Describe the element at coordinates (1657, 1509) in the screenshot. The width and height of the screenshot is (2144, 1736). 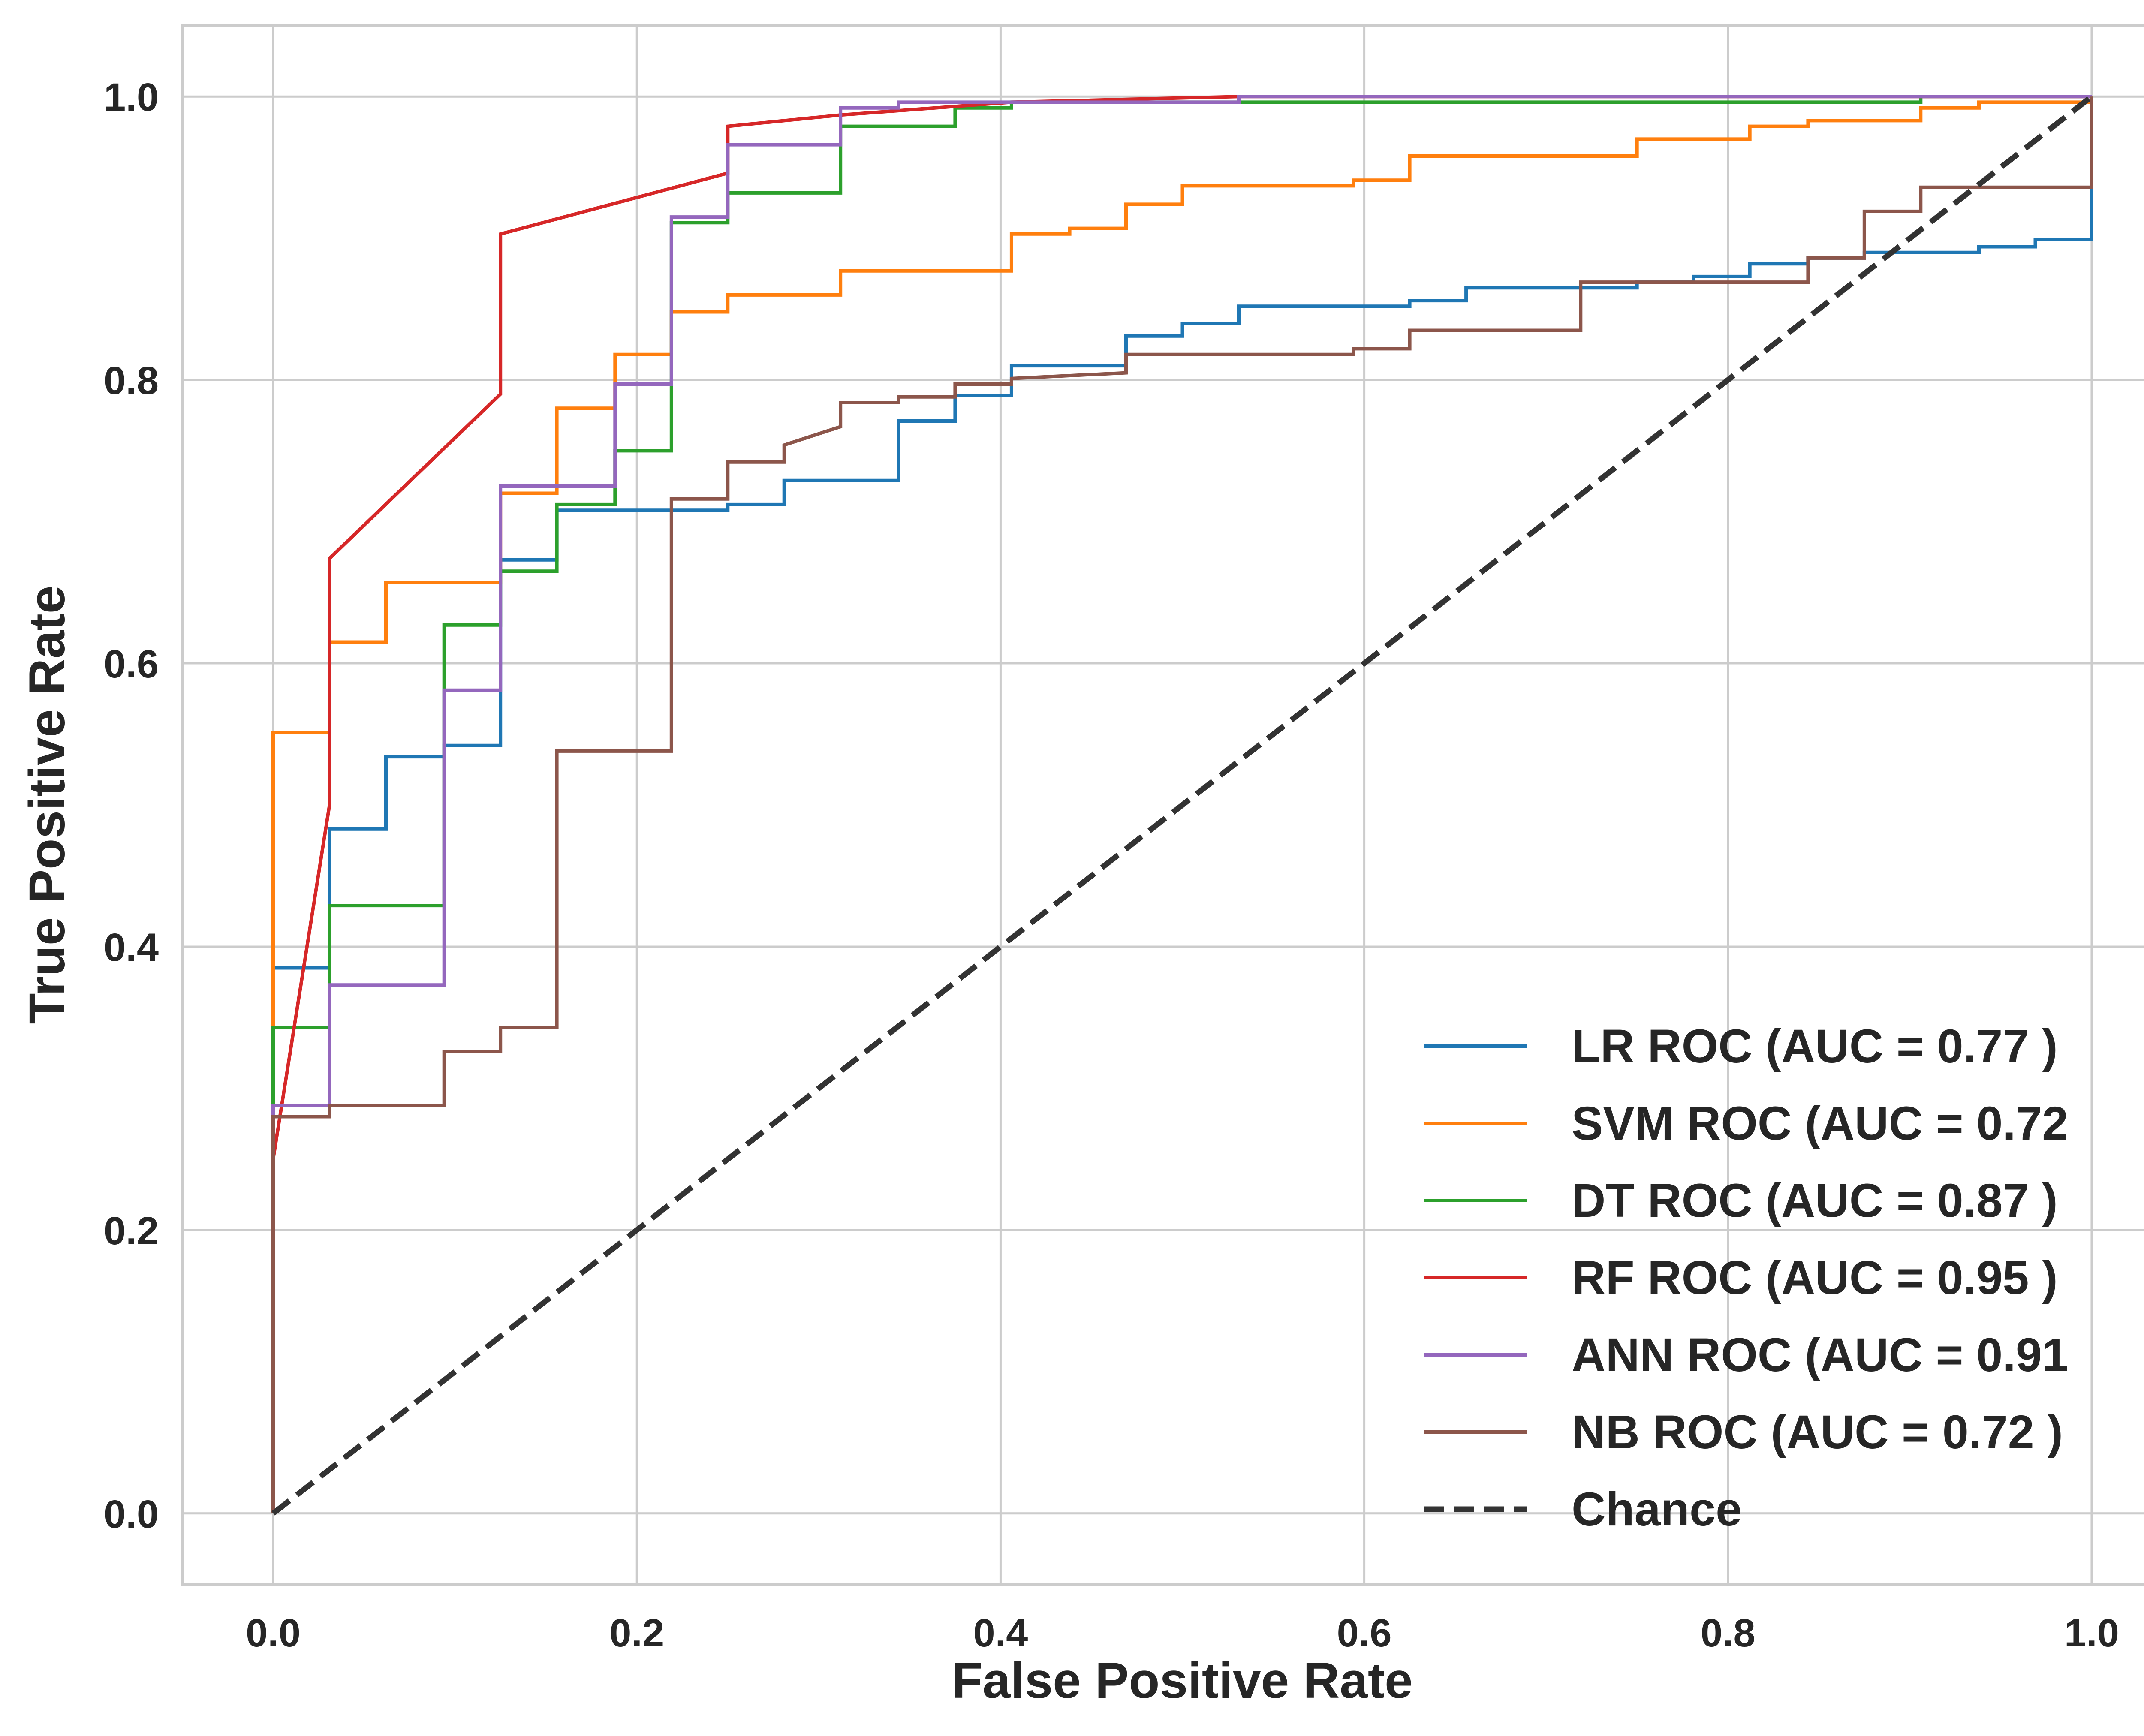
I see `legend-label-chance: Chance` at that location.